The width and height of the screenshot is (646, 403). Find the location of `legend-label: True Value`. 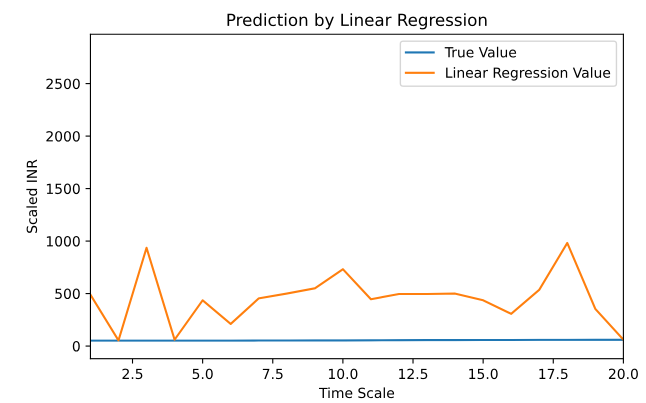

legend-label: True Value is located at coordinates (480, 52).